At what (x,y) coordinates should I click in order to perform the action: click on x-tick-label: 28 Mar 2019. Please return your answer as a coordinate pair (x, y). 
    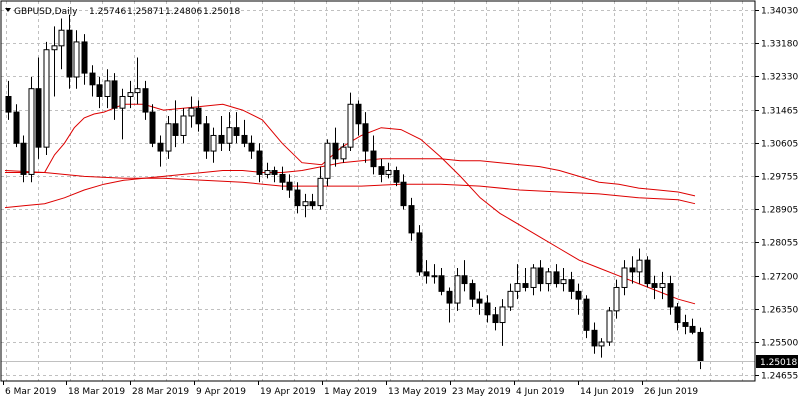
    Looking at the image, I should click on (160, 392).